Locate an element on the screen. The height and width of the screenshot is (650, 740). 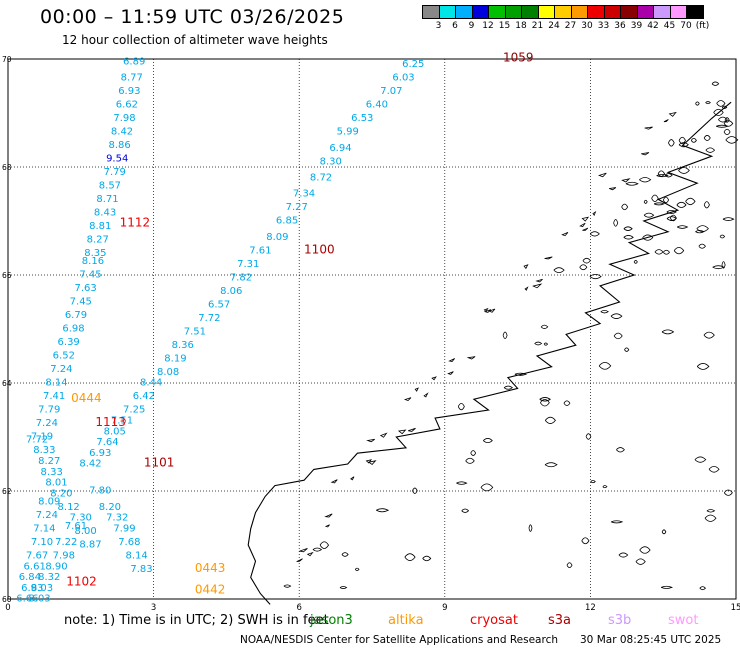
wave-height-value: 8.06 is located at coordinates (231, 291).